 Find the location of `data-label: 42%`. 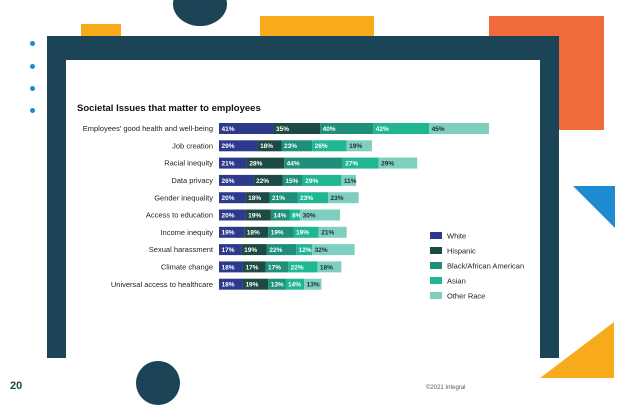

data-label: 42% is located at coordinates (382, 129).